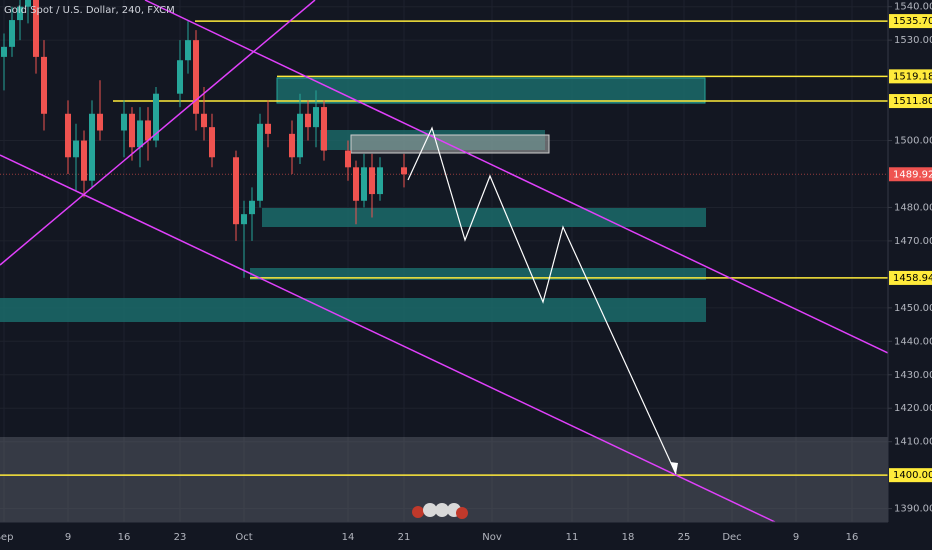 Image resolution: width=932 pixels, height=550 pixels. What do you see at coordinates (913, 7) in the screenshot?
I see `y-tick-label: 1540.00` at bounding box center [913, 7].